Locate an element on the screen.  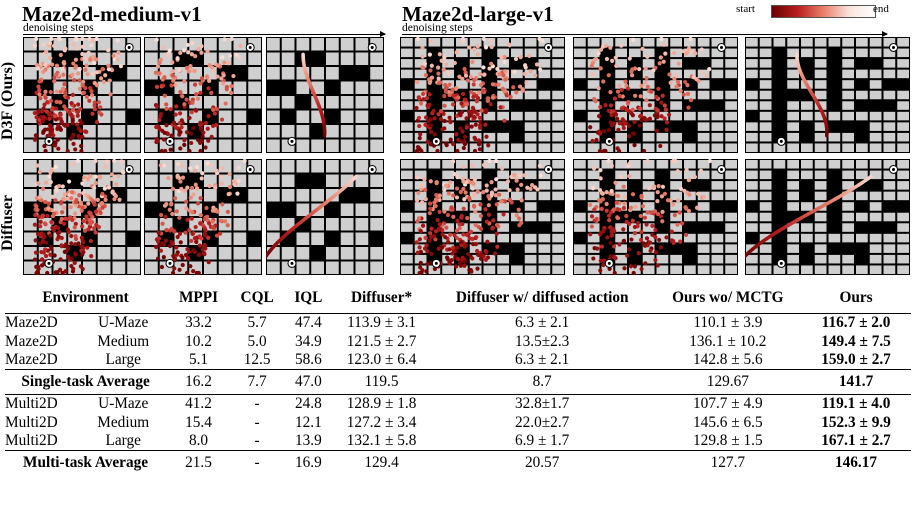
steps-label-medium: denoising steps is located at coordinates (58, 28).